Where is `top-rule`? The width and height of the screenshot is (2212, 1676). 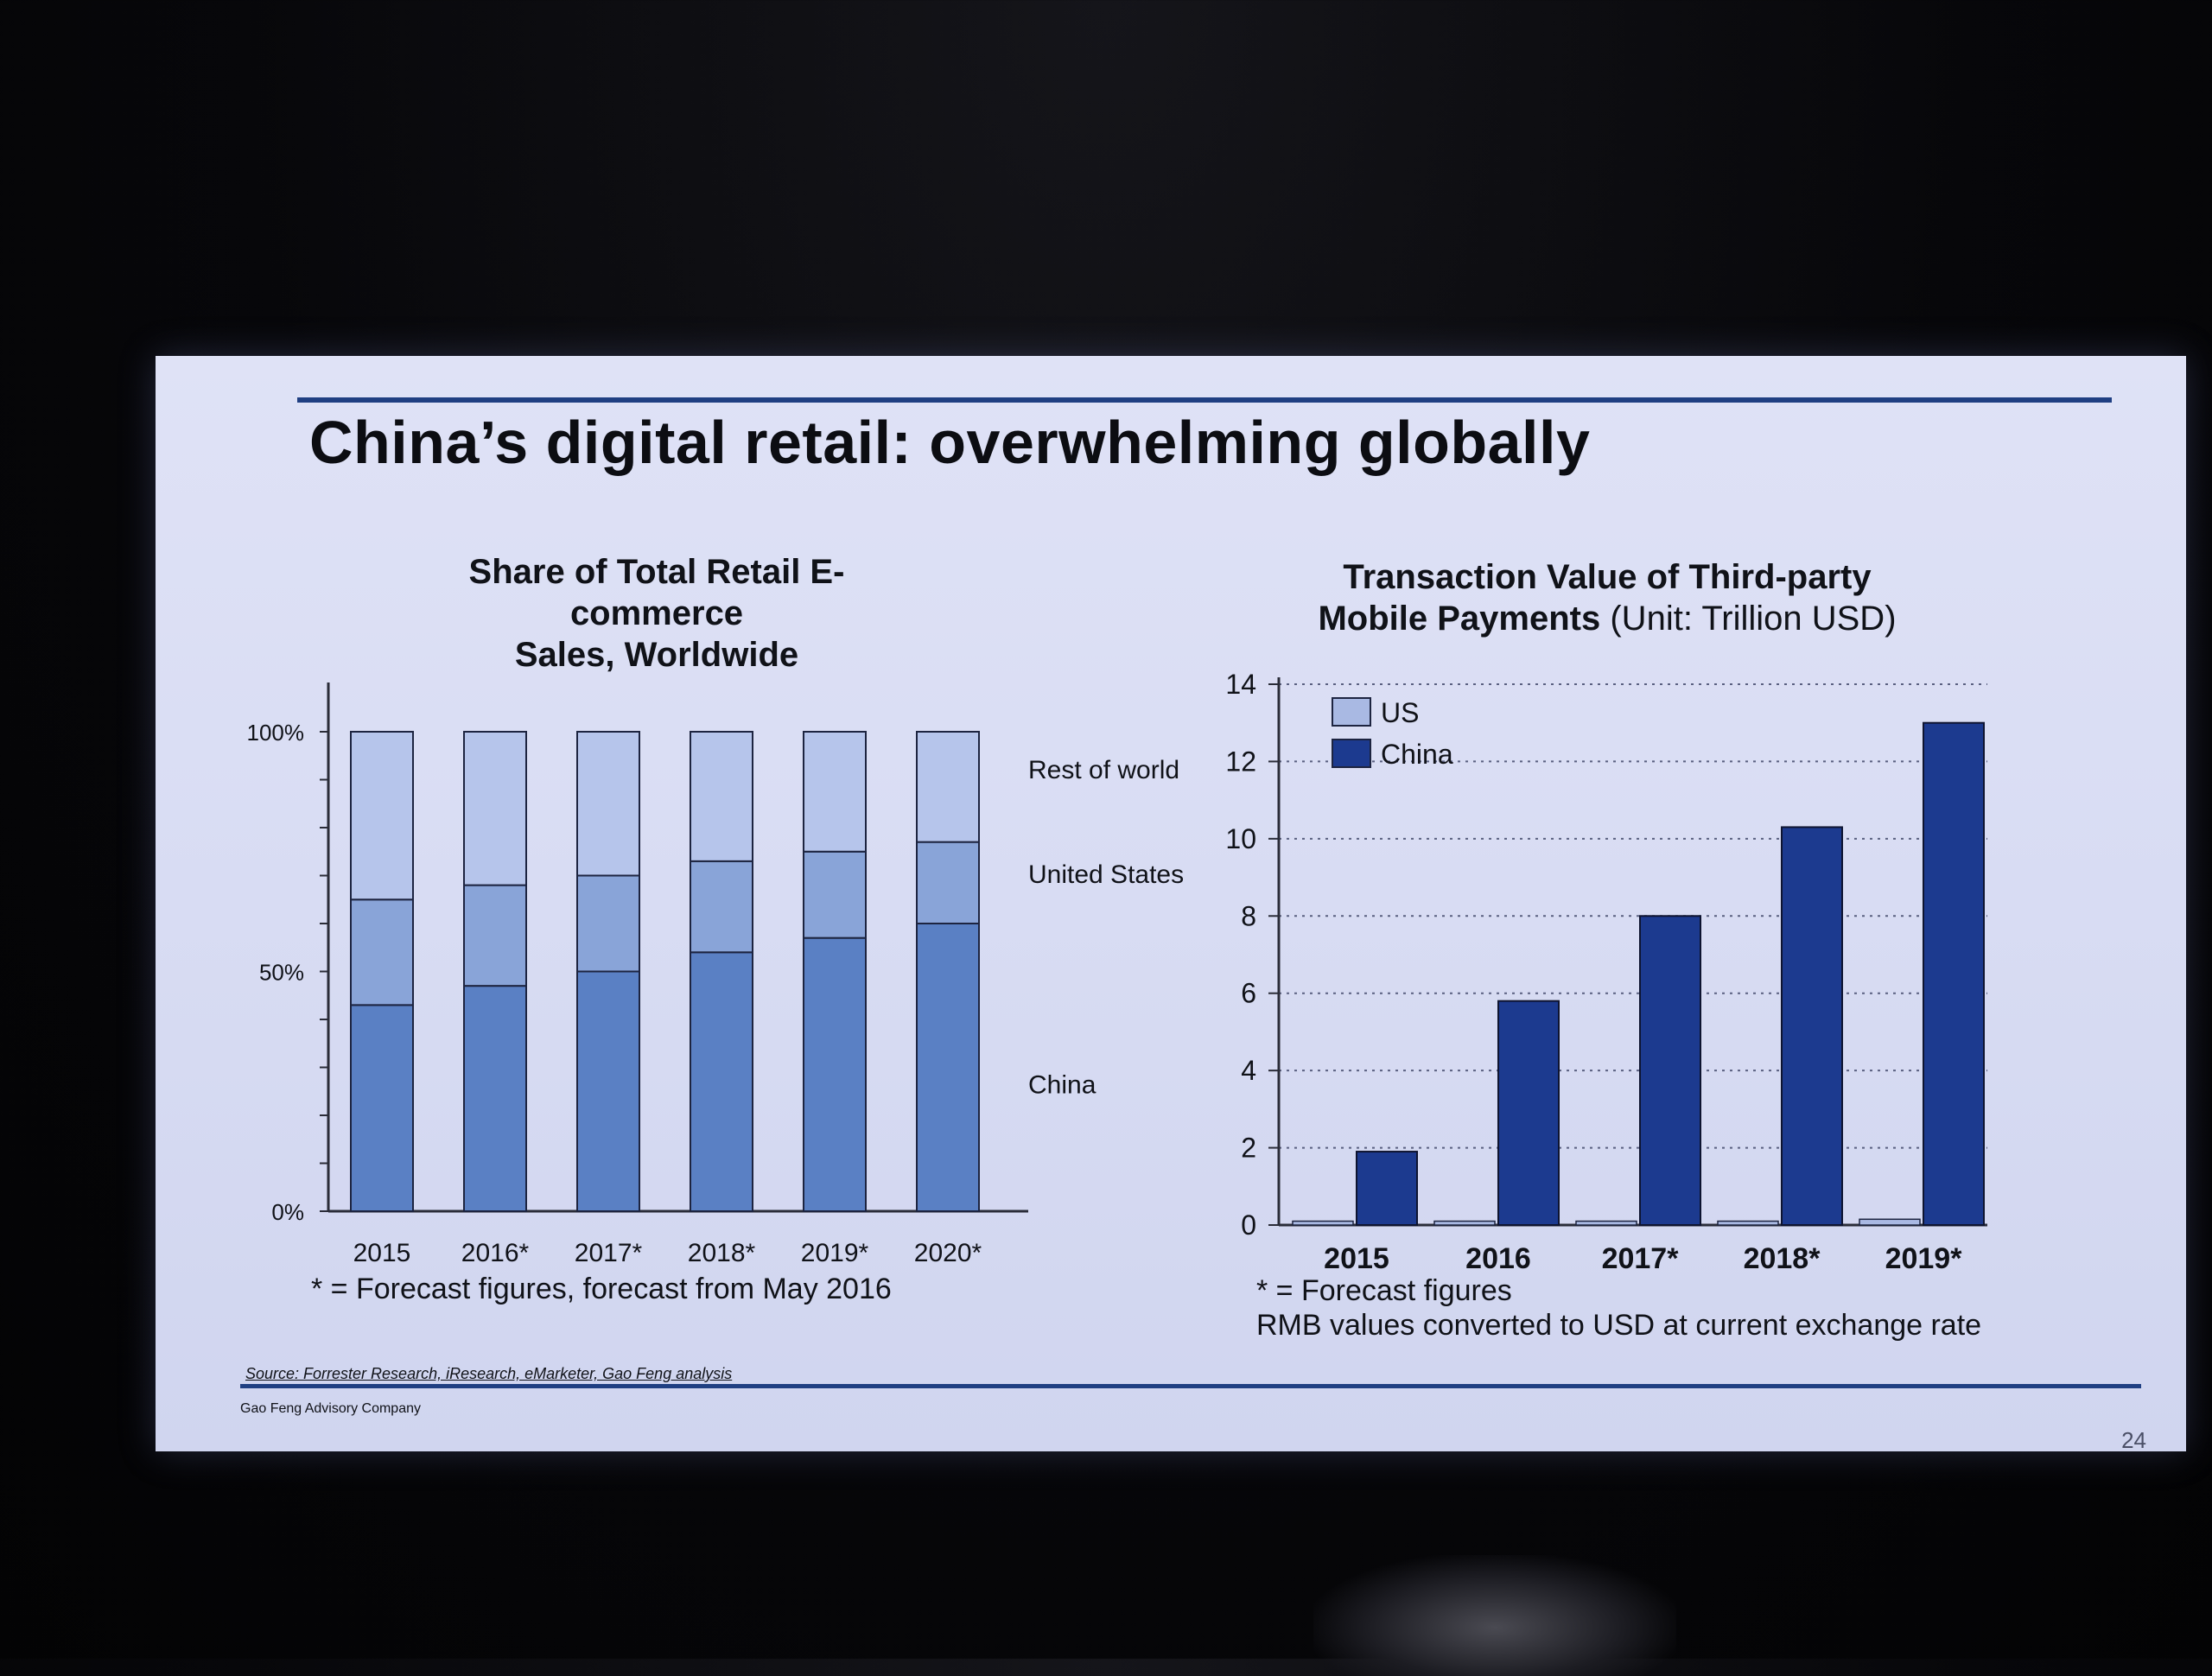
top-rule is located at coordinates (1204, 400).